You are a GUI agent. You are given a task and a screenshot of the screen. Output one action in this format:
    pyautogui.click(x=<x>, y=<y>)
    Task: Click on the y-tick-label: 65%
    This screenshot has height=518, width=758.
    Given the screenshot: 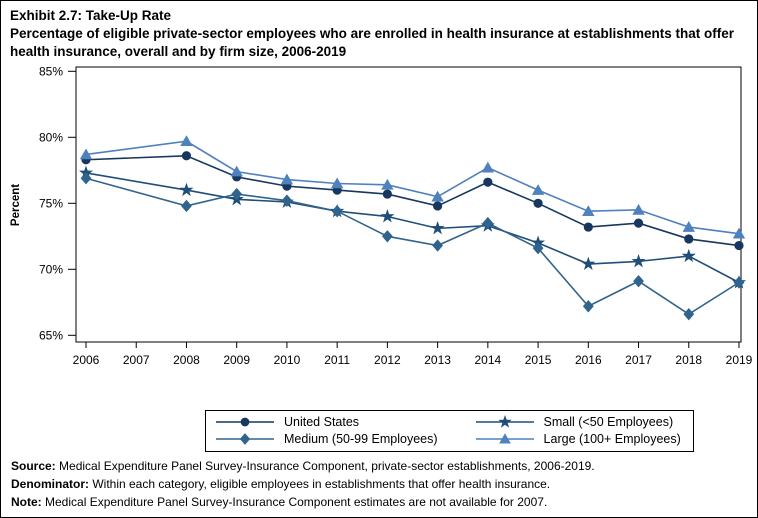 What is the action you would take?
    pyautogui.click(x=51, y=335)
    